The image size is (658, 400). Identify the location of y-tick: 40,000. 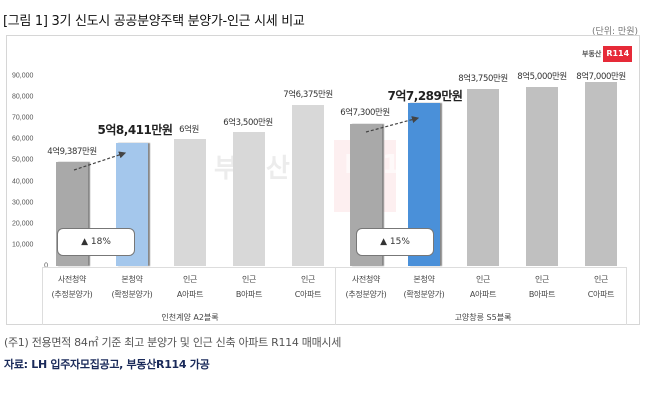
(23, 182).